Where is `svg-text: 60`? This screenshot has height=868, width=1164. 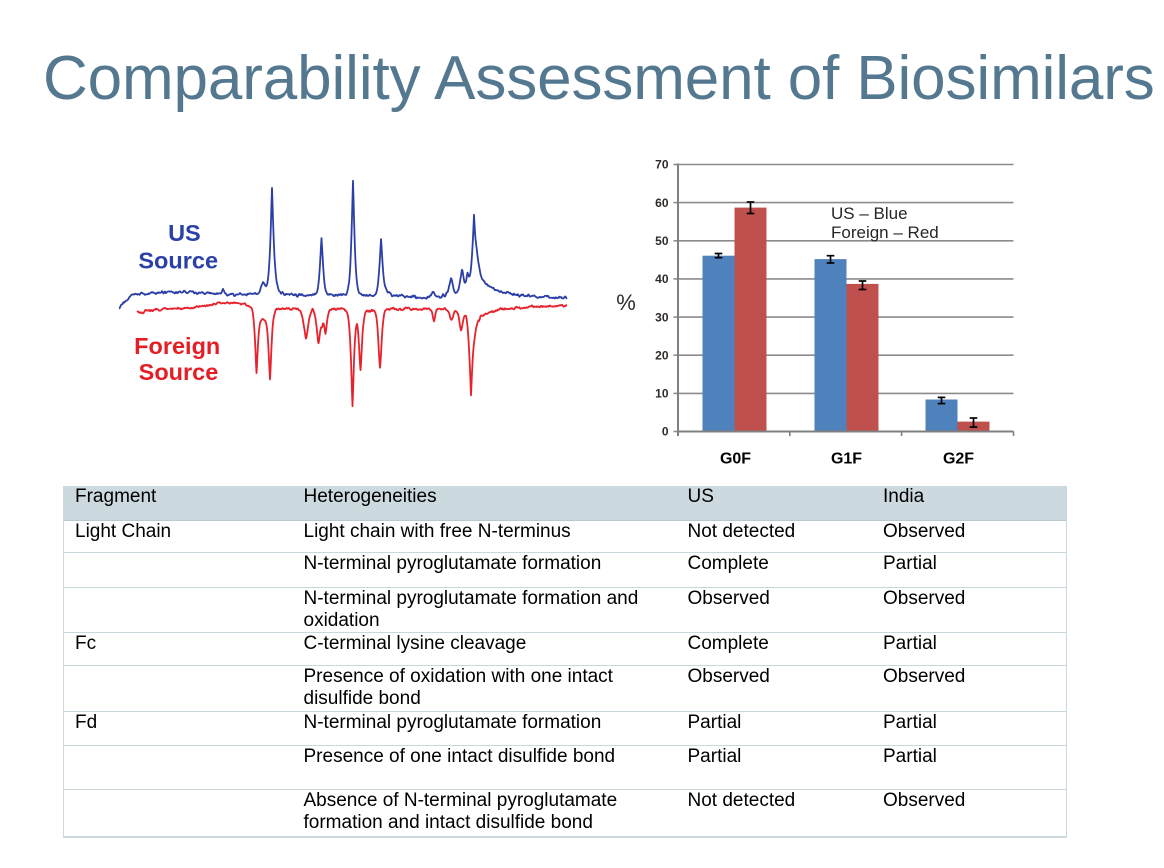 svg-text: 60 is located at coordinates (662, 203).